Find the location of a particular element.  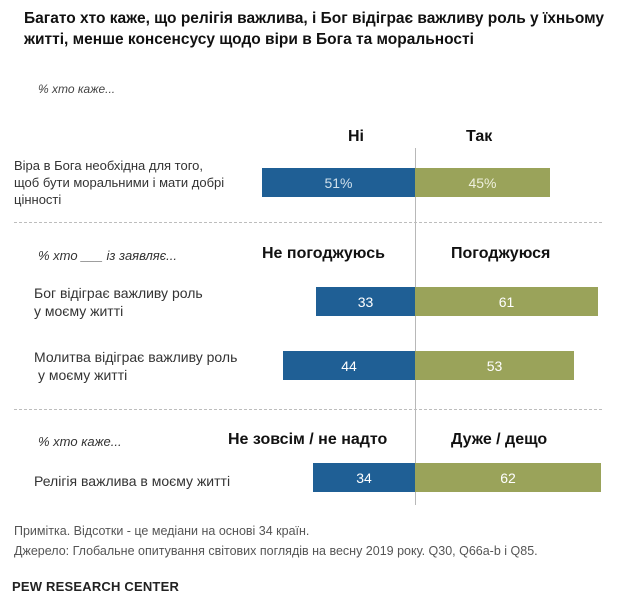

bar-belief-morality-no: 51% is located at coordinates (338, 182).